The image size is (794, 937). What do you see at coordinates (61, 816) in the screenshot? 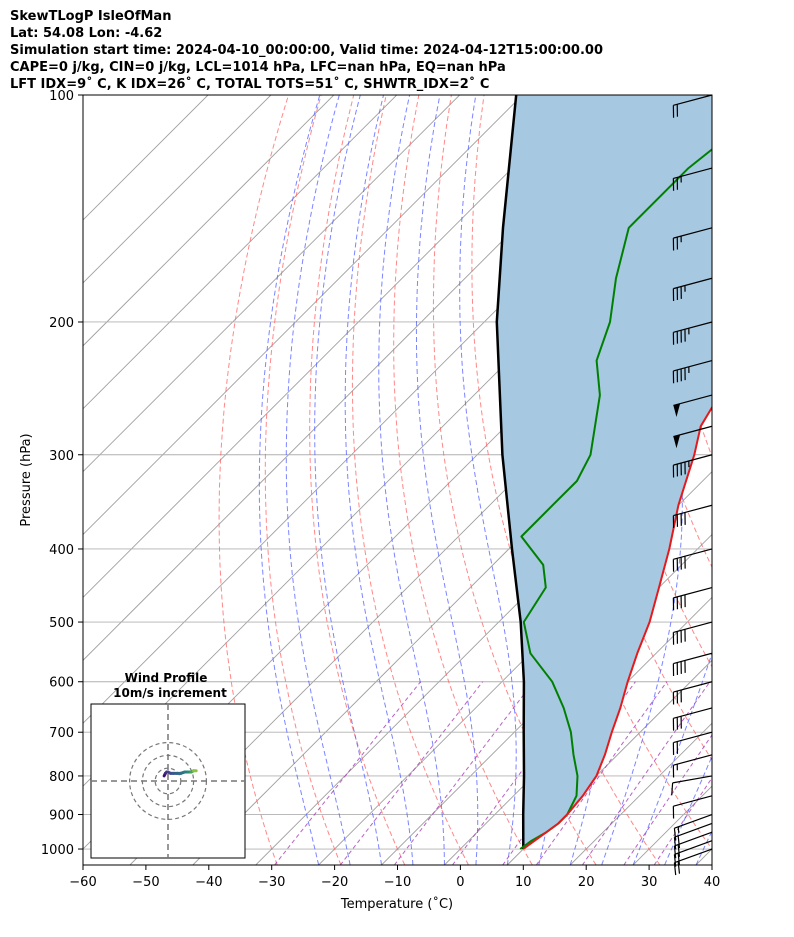
I see `y-tick-label: 900` at bounding box center [61, 816].